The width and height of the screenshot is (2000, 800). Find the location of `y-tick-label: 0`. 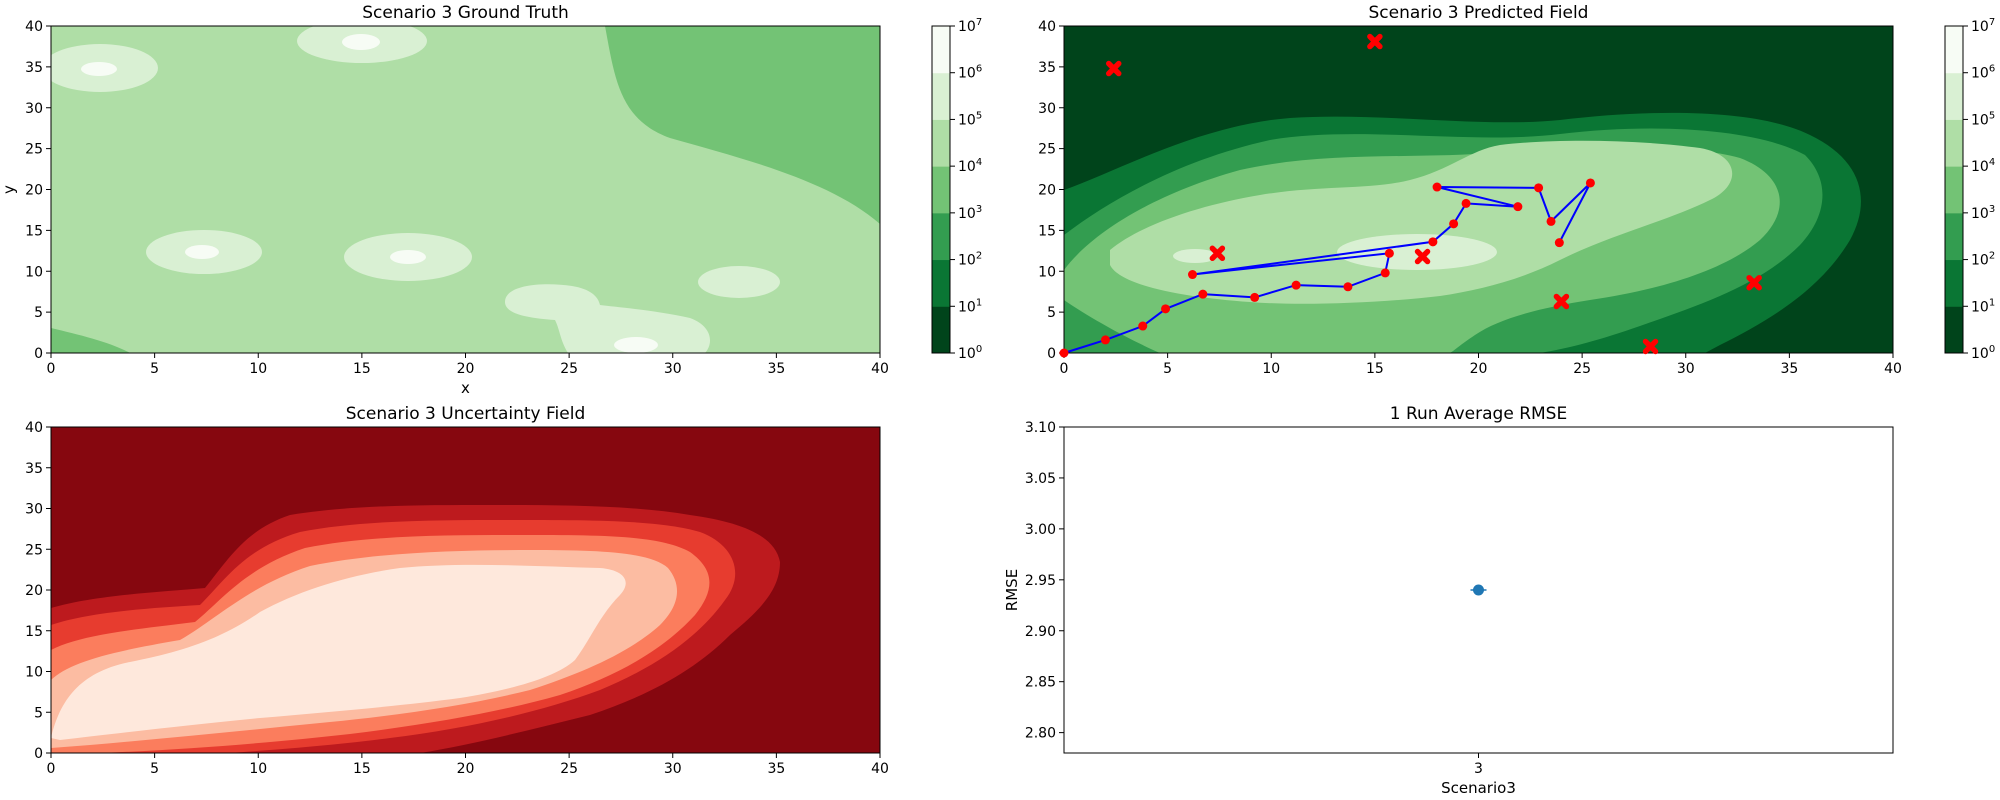

y-tick-label: 0 is located at coordinates (1051, 354).